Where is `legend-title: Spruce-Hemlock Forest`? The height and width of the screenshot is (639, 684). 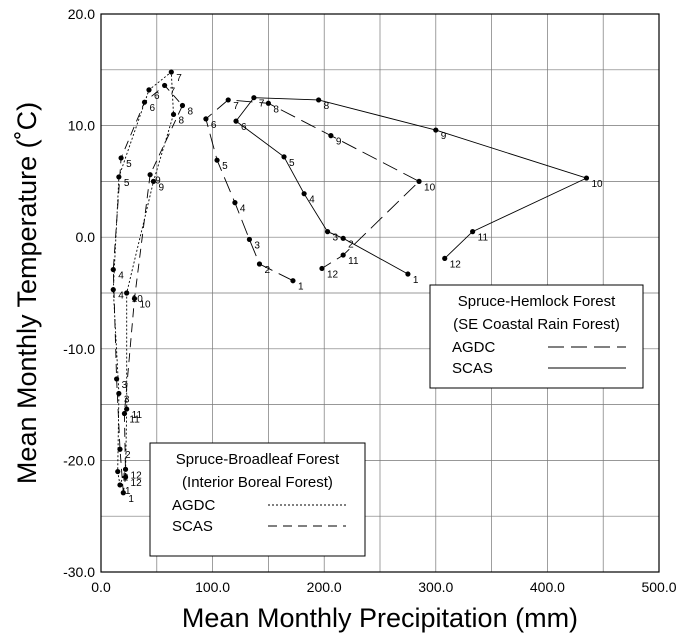
legend-title: Spruce-Hemlock Forest is located at coordinates (537, 301).